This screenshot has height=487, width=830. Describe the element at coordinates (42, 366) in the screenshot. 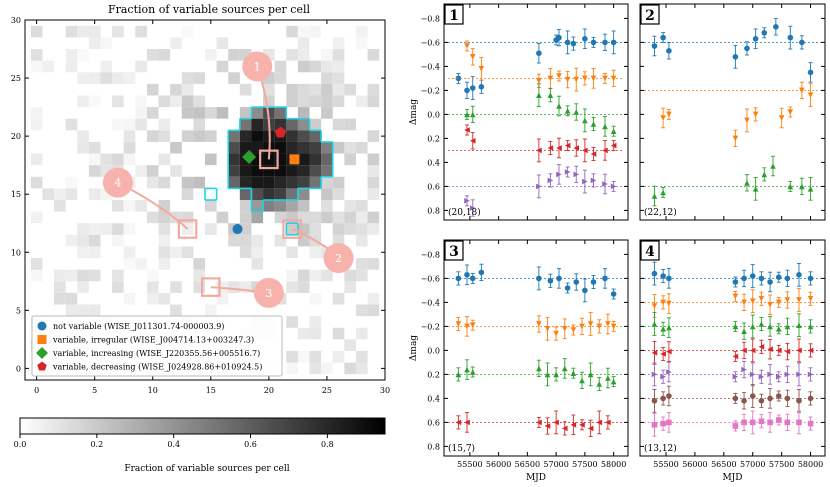

I see `legend-symbol` at that location.